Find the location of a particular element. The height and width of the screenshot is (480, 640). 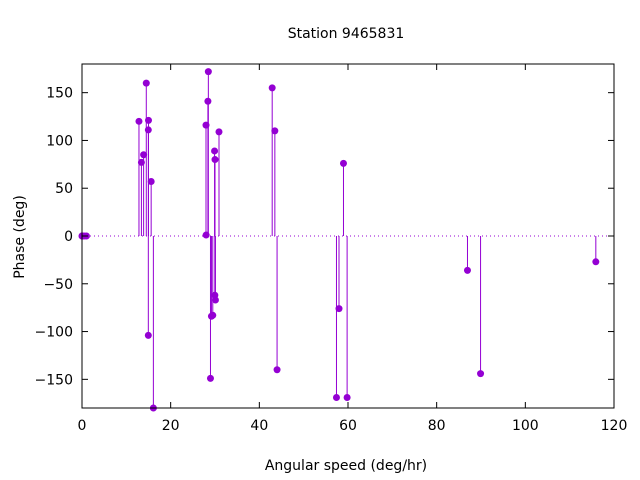

x-tick-label: 120 is located at coordinates (614, 426).